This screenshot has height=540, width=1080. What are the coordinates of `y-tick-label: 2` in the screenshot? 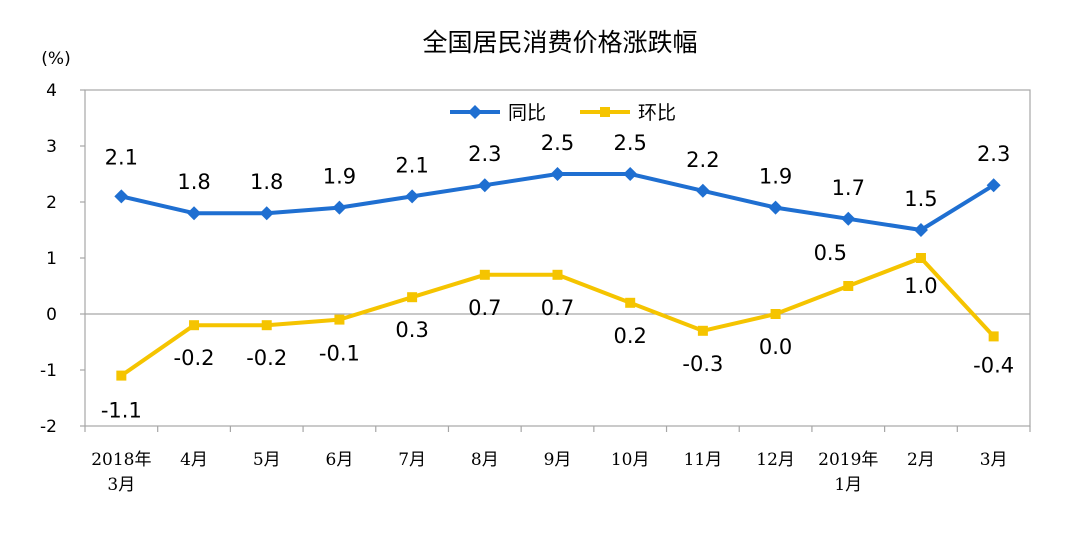 It's located at (51, 203).